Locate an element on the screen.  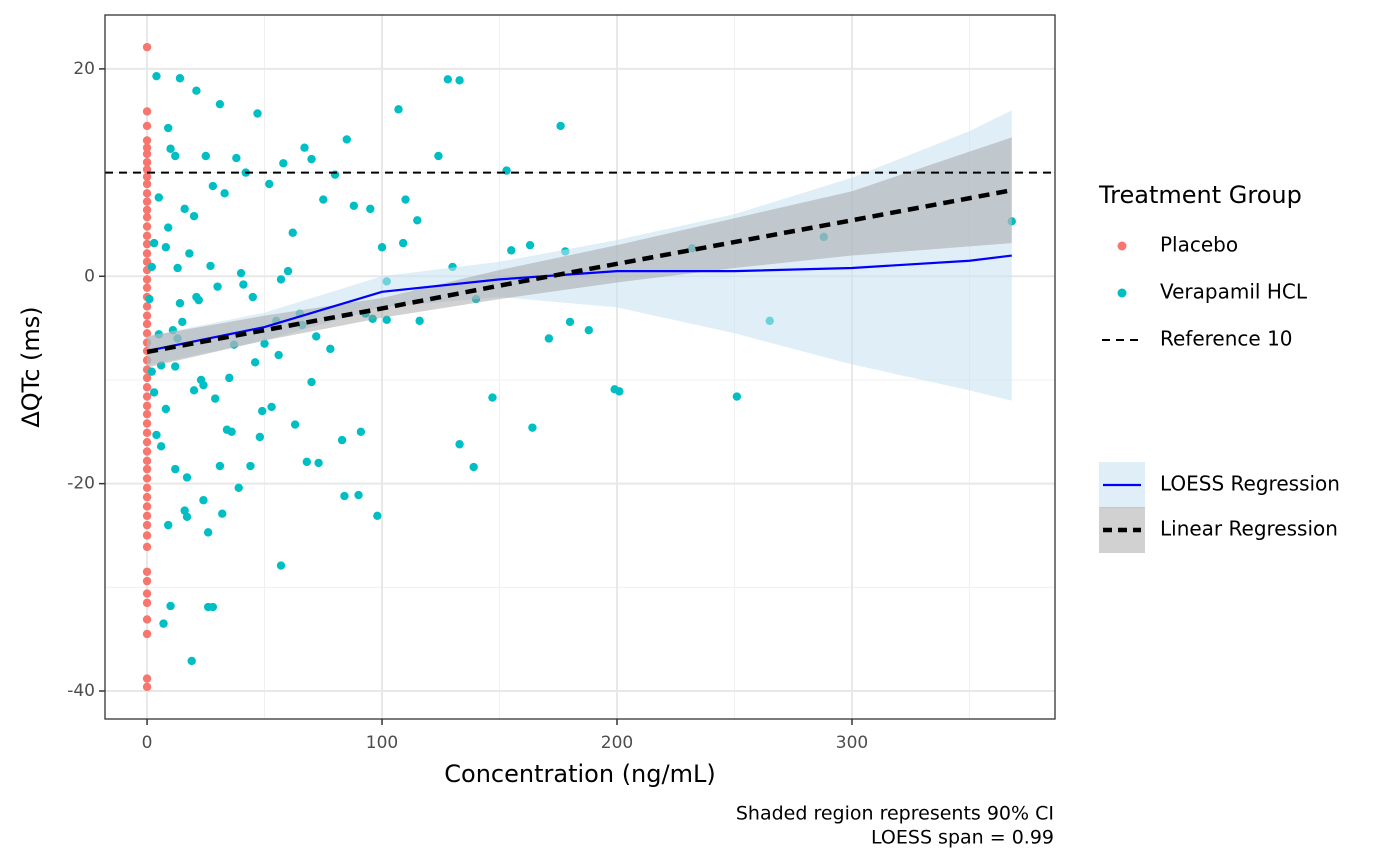
x-tick-label: 100 is located at coordinates (382, 743).